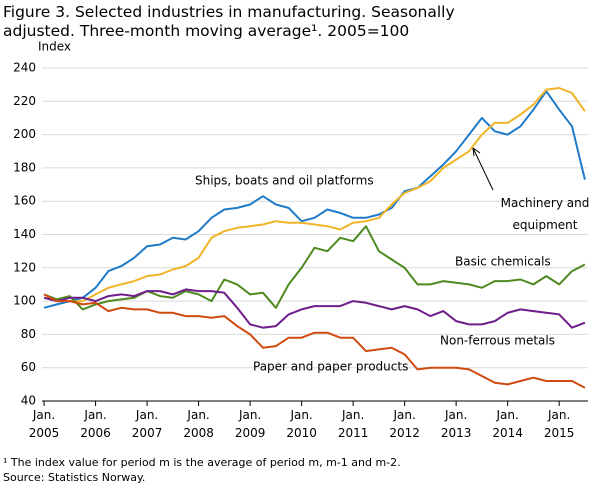 Image resolution: width=609 pixels, height=488 pixels. I want to click on x-tick-label-line: 2006, so click(95, 433).